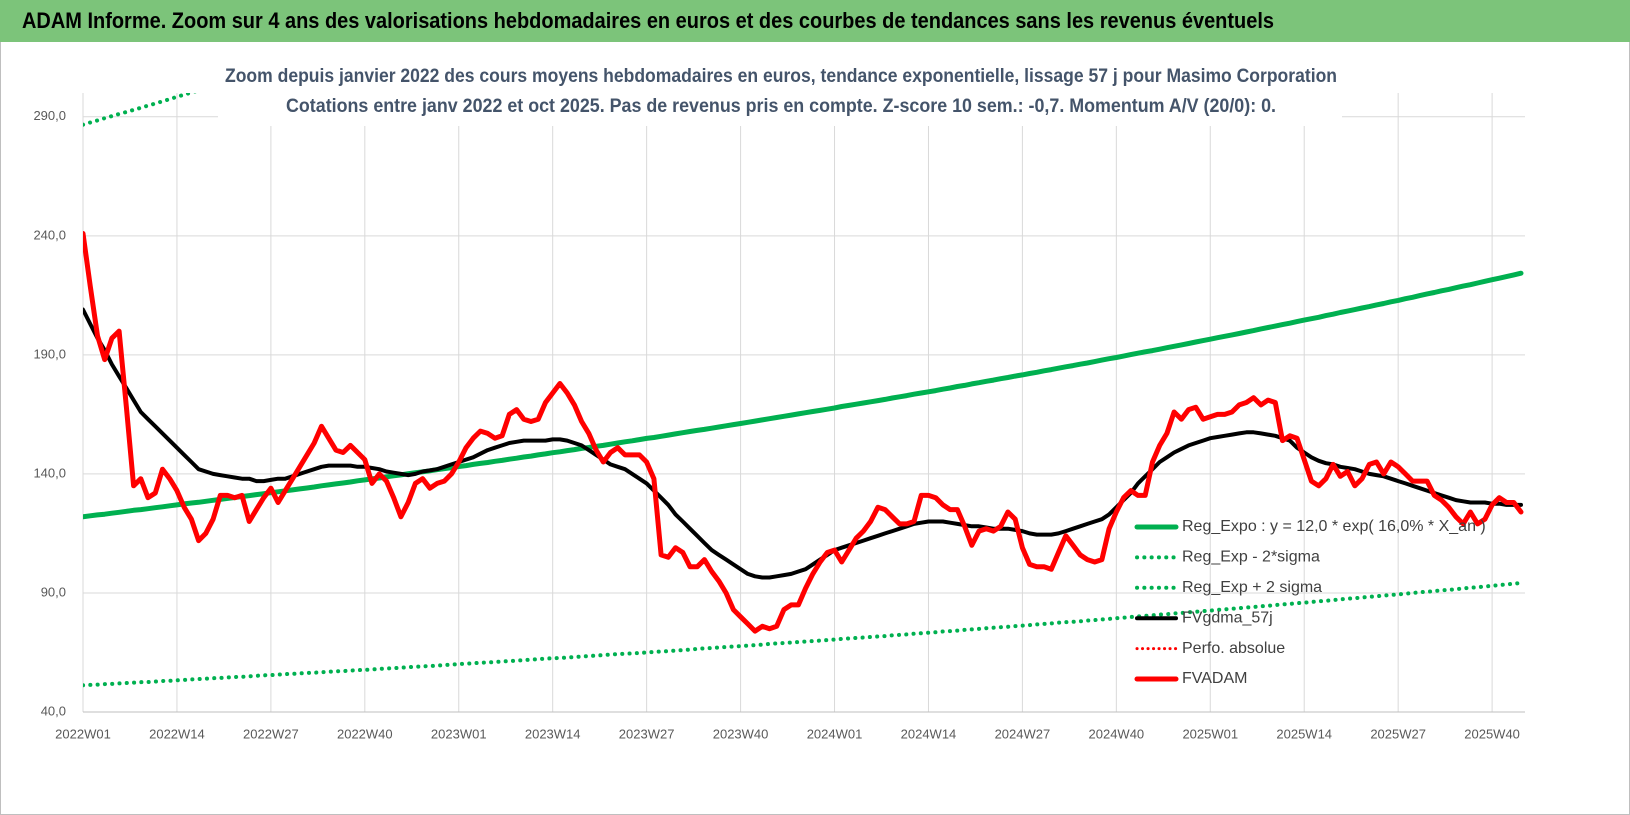 The image size is (1630, 815). Describe the element at coordinates (803, 634) in the screenshot. I see `series-line` at that location.